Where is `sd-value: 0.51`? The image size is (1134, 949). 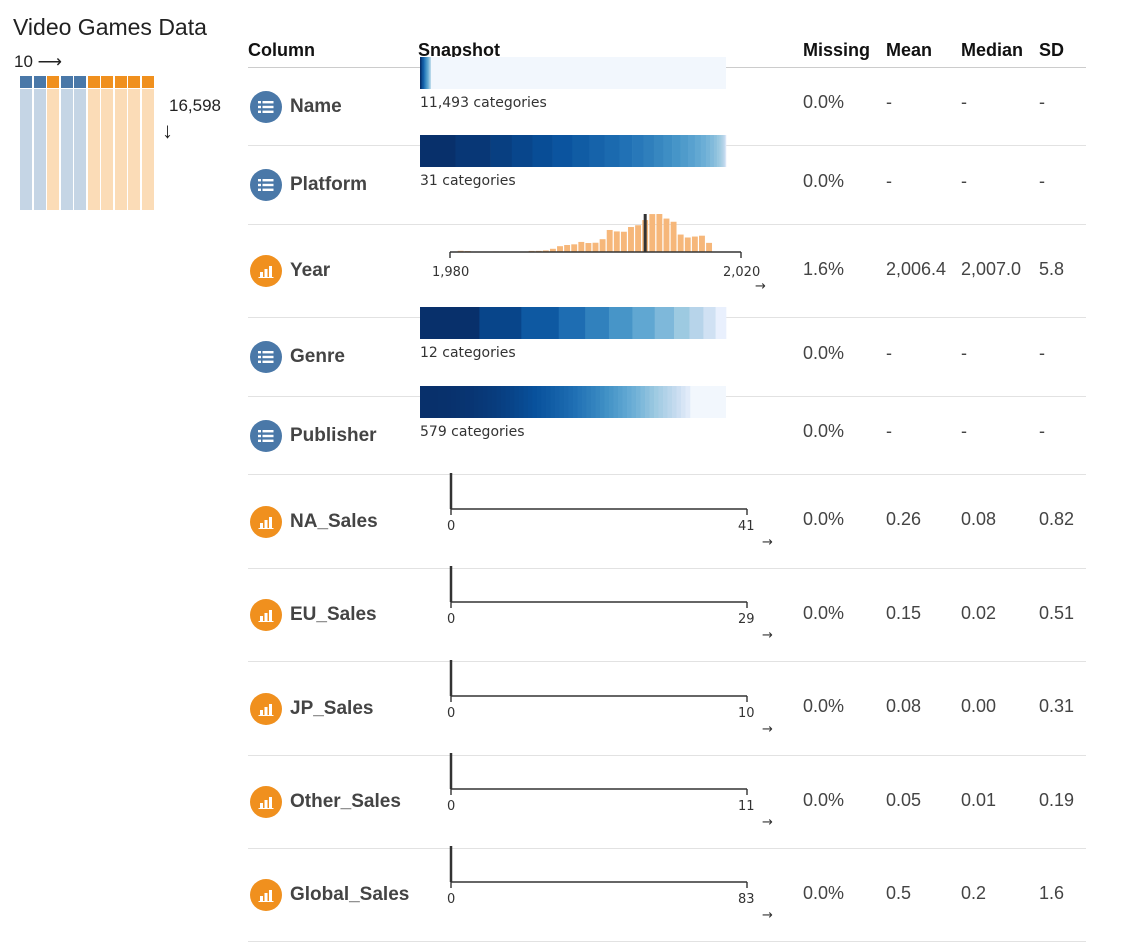
sd-value: 0.51 is located at coordinates (1062, 615).